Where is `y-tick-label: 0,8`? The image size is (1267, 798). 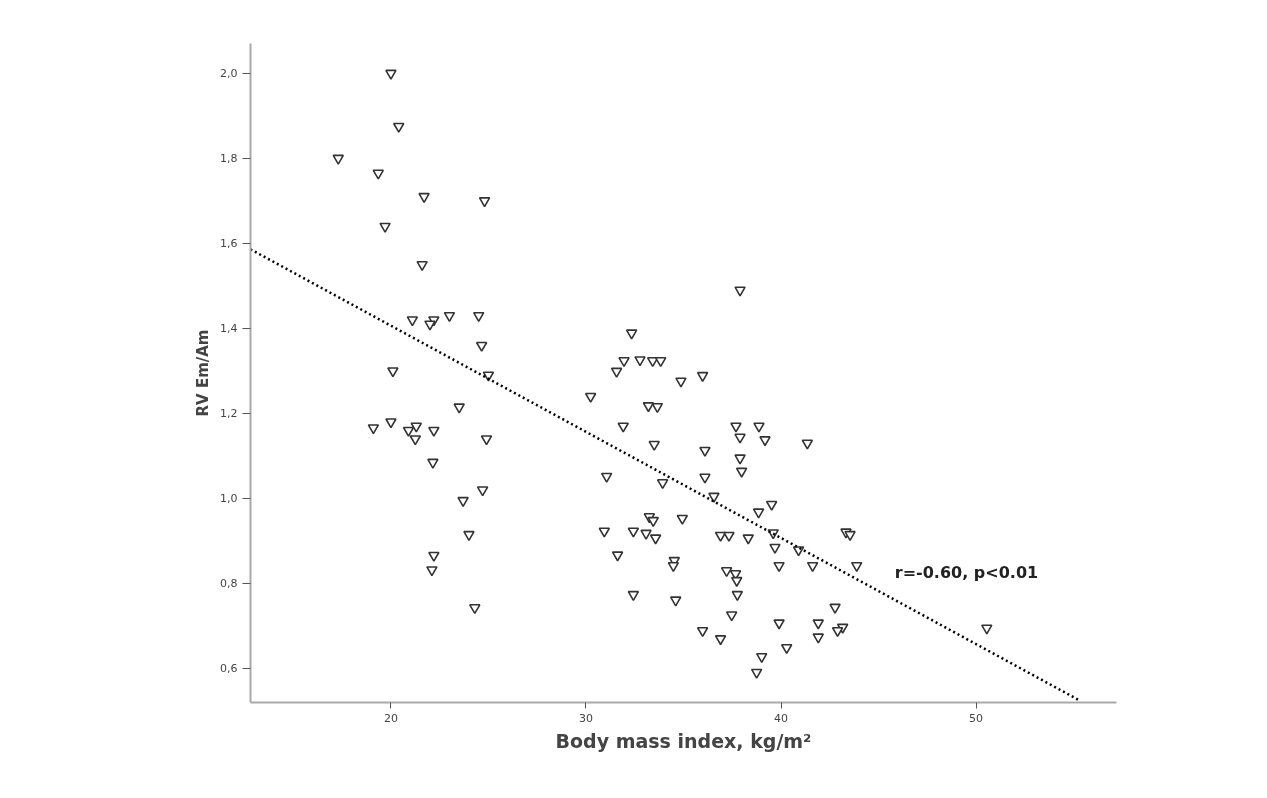 y-tick-label: 0,8 is located at coordinates (229, 584).